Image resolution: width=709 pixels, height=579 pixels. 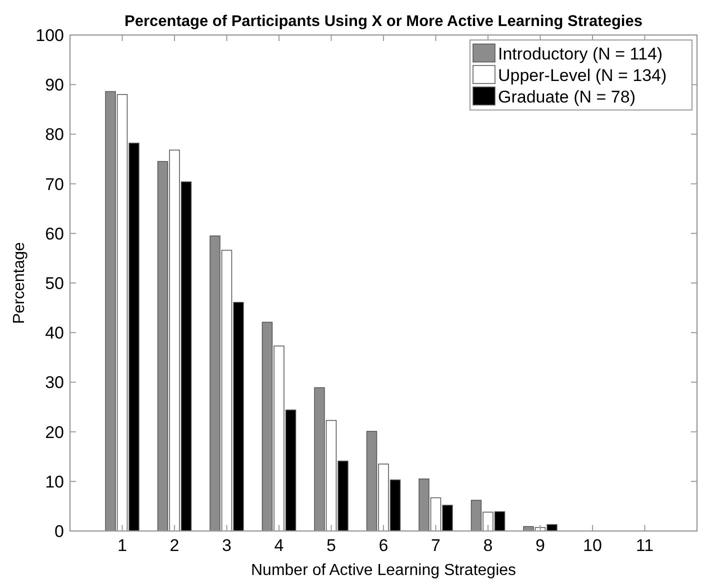 What do you see at coordinates (331, 545) in the screenshot?
I see `x-tick-label: 5` at bounding box center [331, 545].